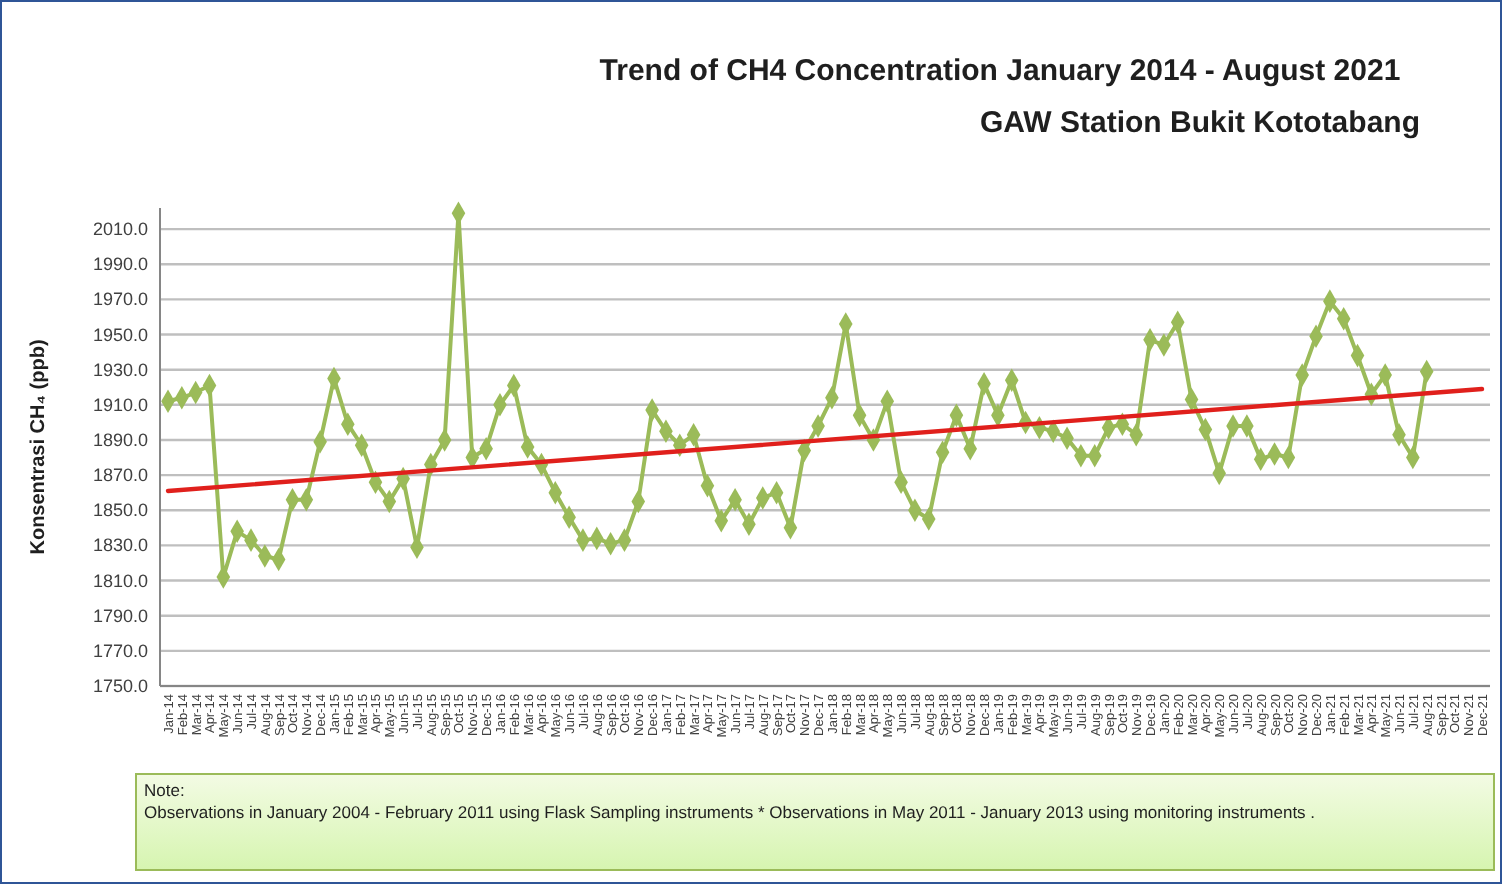  Describe the element at coordinates (1000, 71) in the screenshot. I see `chart-title: Trend of CH4 Concentration January 2014 - August 2021` at that location.